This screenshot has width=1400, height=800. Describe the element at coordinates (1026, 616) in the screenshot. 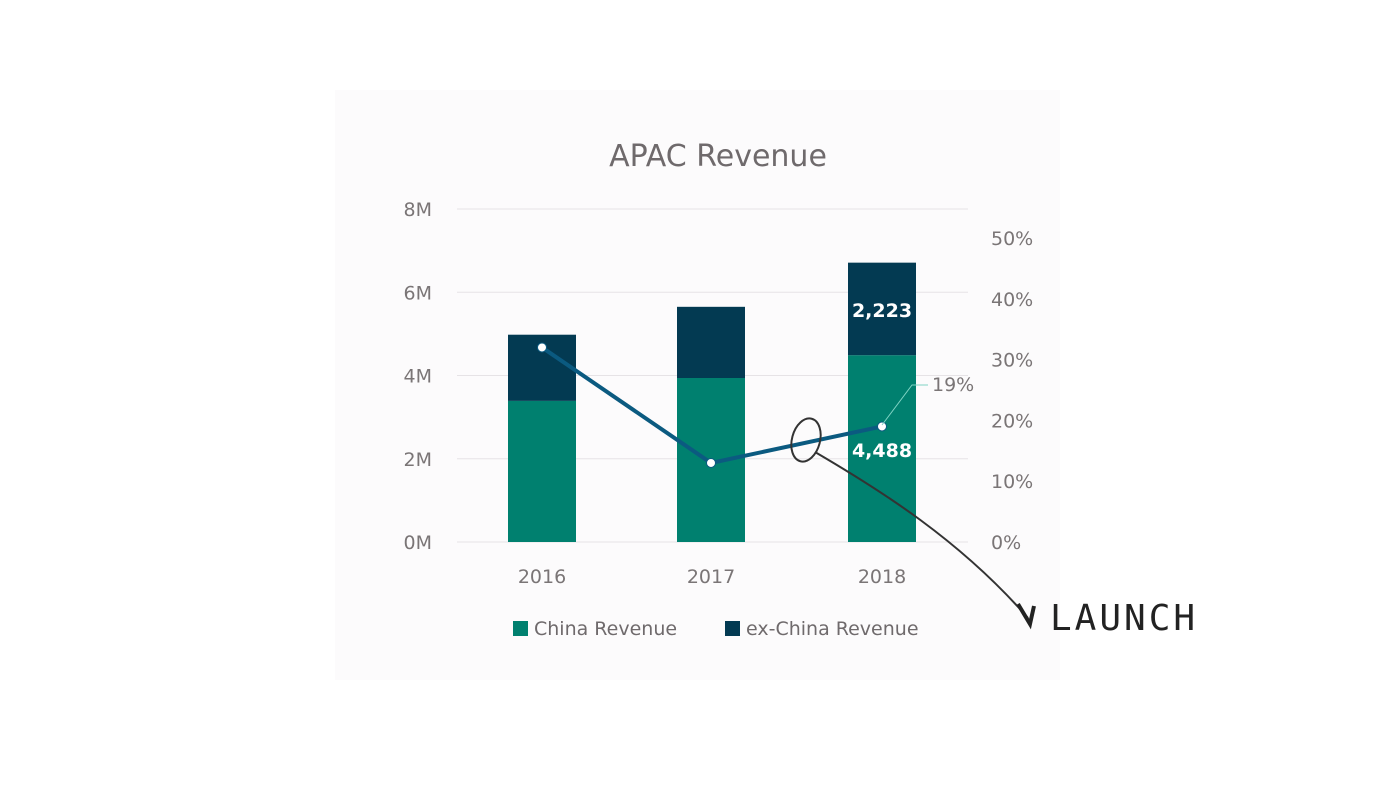

I see `arrow-head-icon` at that location.